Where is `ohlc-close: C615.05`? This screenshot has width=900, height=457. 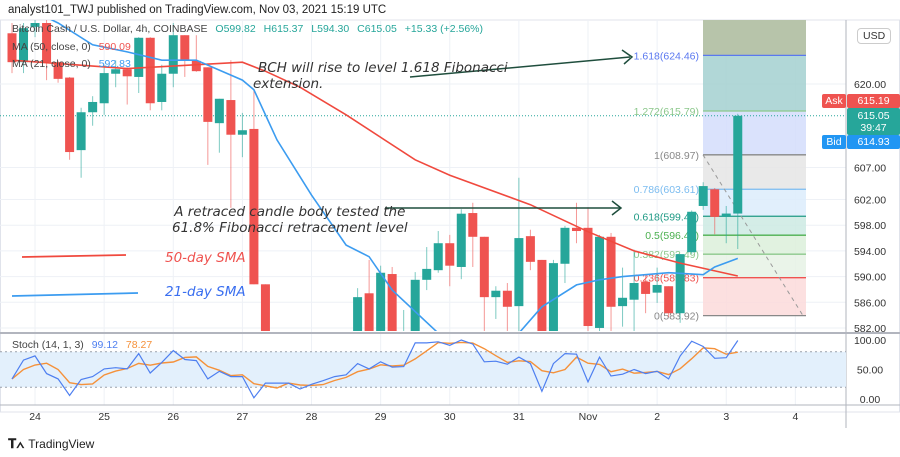
ohlc-close: C615.05 is located at coordinates (377, 29).